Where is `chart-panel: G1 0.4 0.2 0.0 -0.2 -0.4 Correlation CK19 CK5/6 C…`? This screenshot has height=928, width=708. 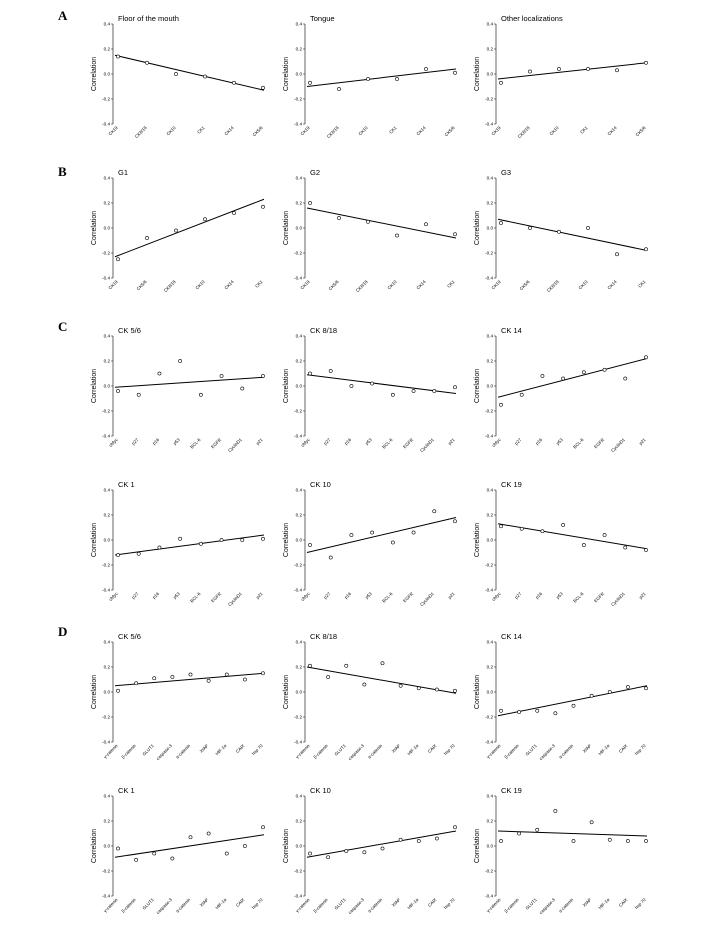
chart-panel: G1 0.4 0.2 0.0 -0.2 -0.4 Correlation CK19 CK5/6 C… is located at coordinates (178, 230).